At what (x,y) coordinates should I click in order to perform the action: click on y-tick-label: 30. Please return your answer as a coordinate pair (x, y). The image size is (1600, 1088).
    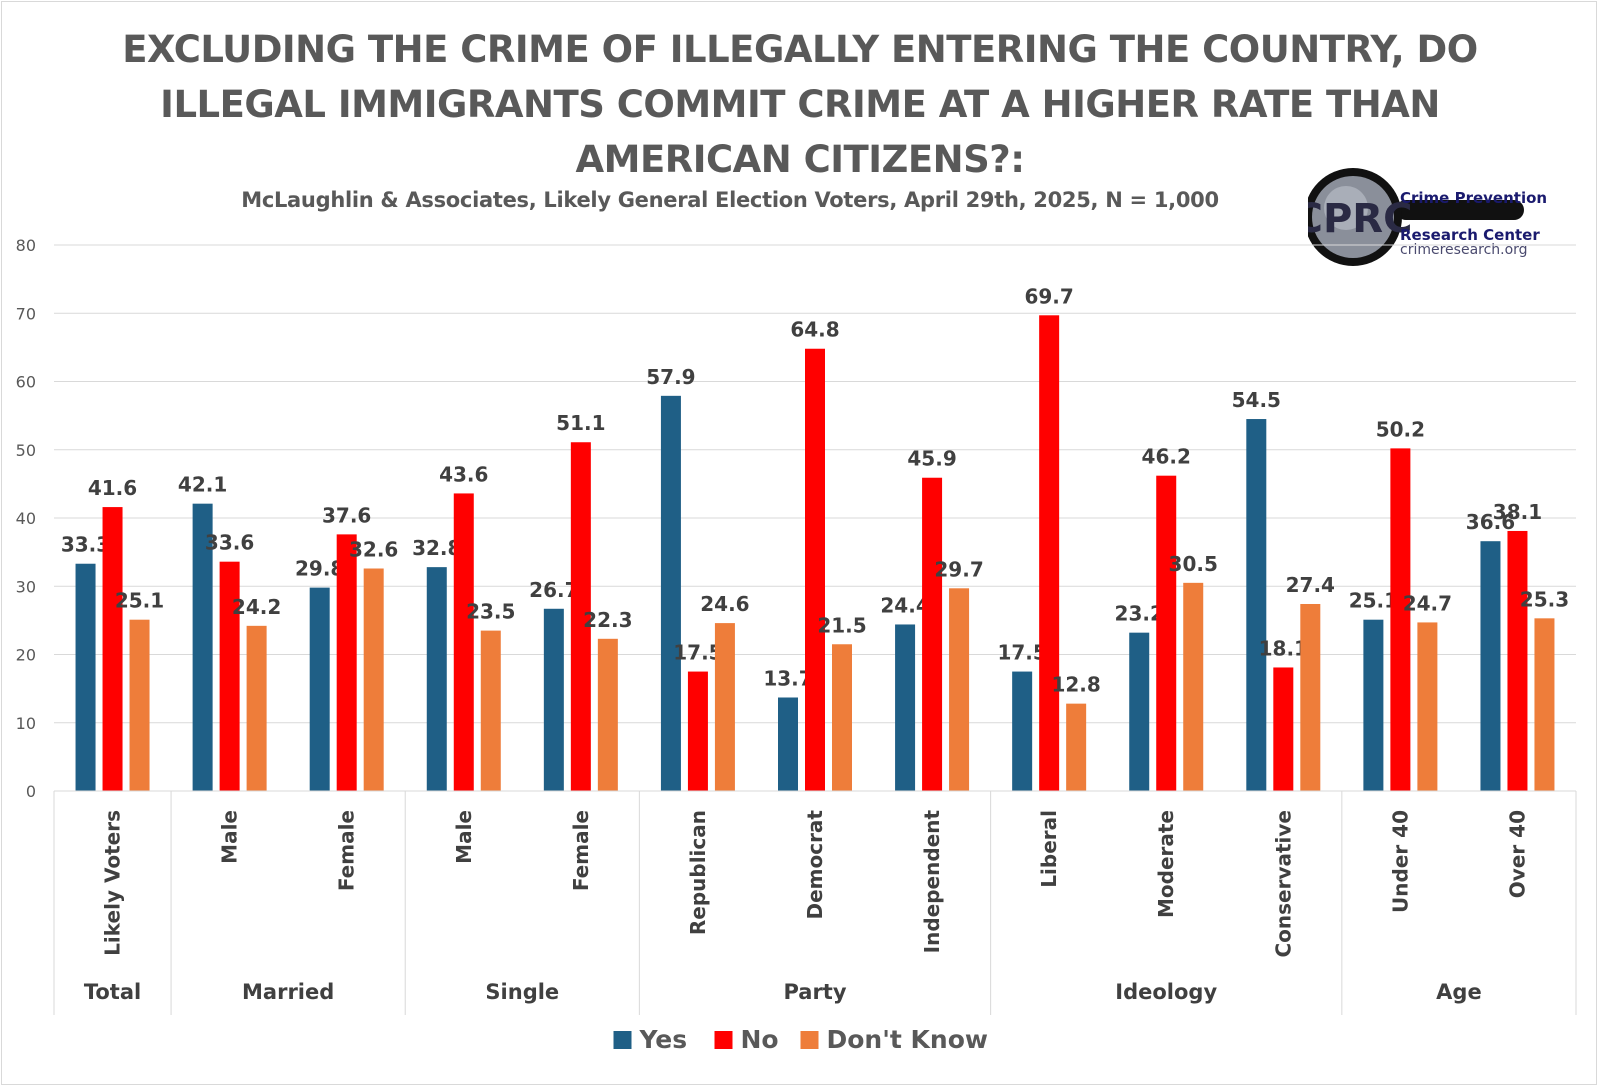
    Looking at the image, I should click on (26, 586).